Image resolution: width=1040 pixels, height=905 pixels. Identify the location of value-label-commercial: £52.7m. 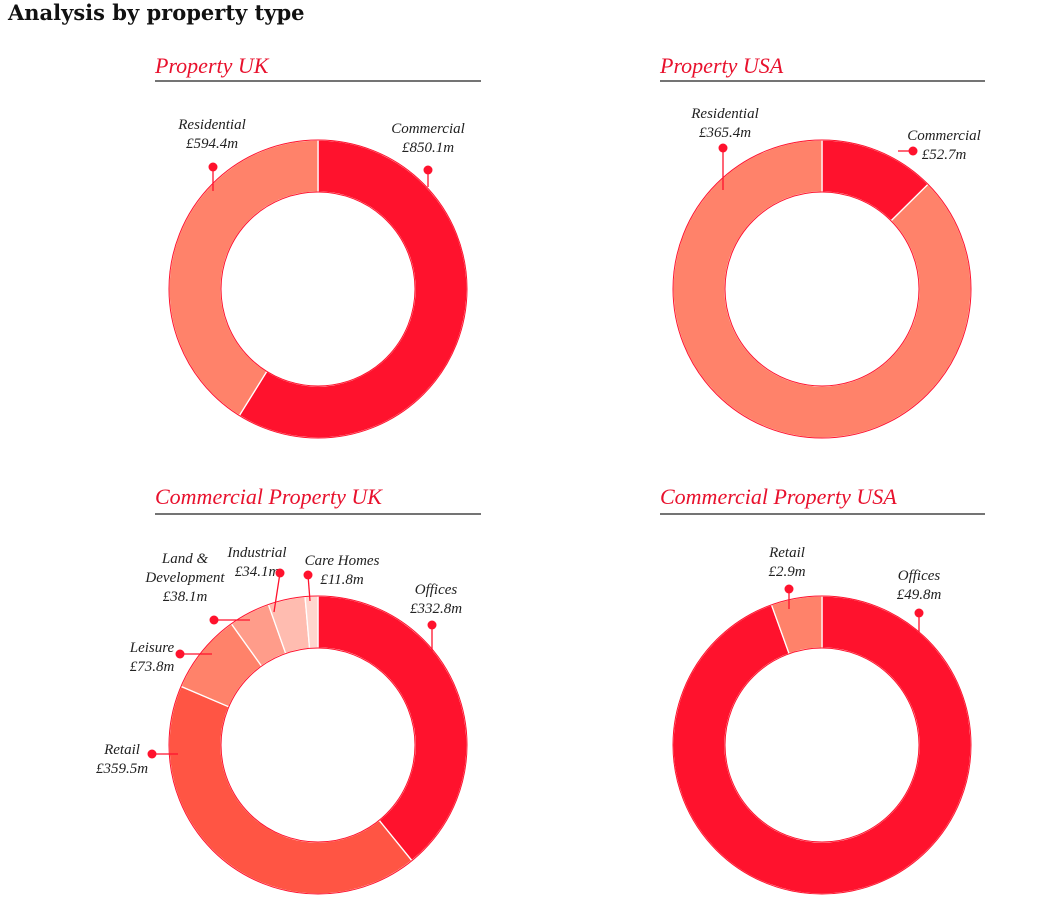
(944, 155).